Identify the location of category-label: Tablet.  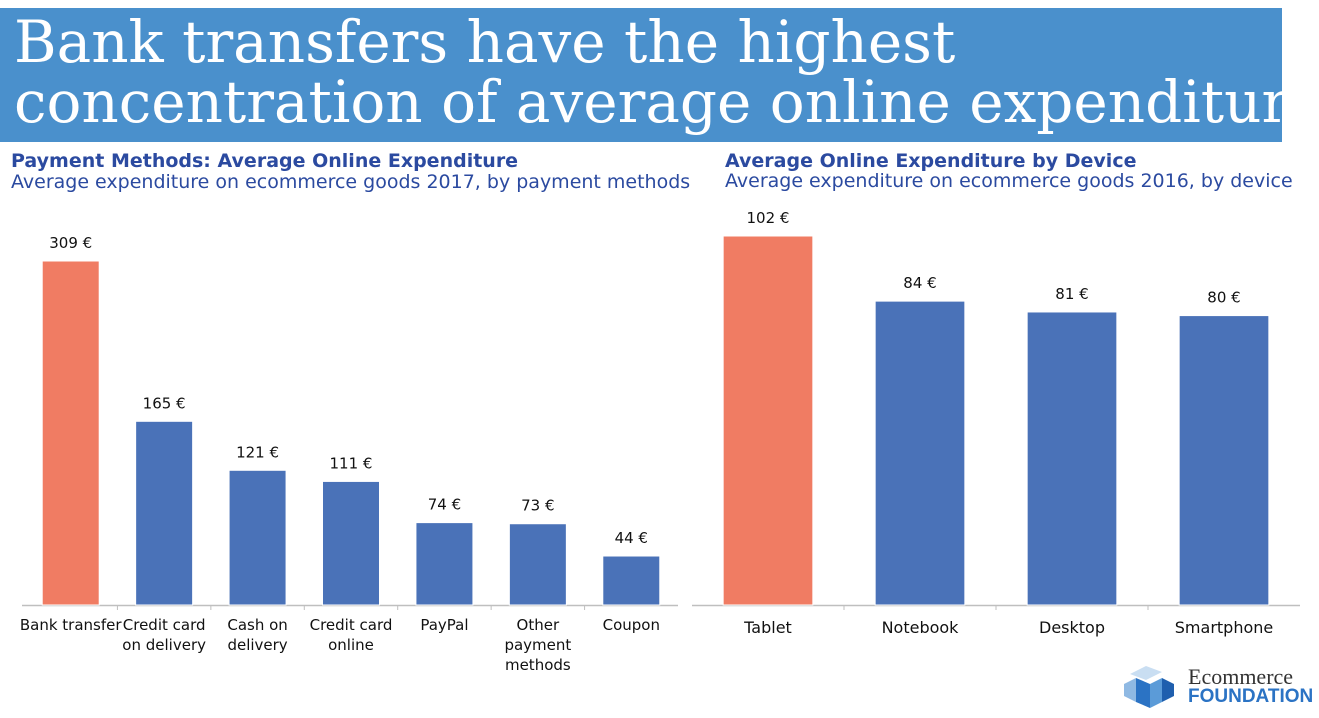
(767, 627).